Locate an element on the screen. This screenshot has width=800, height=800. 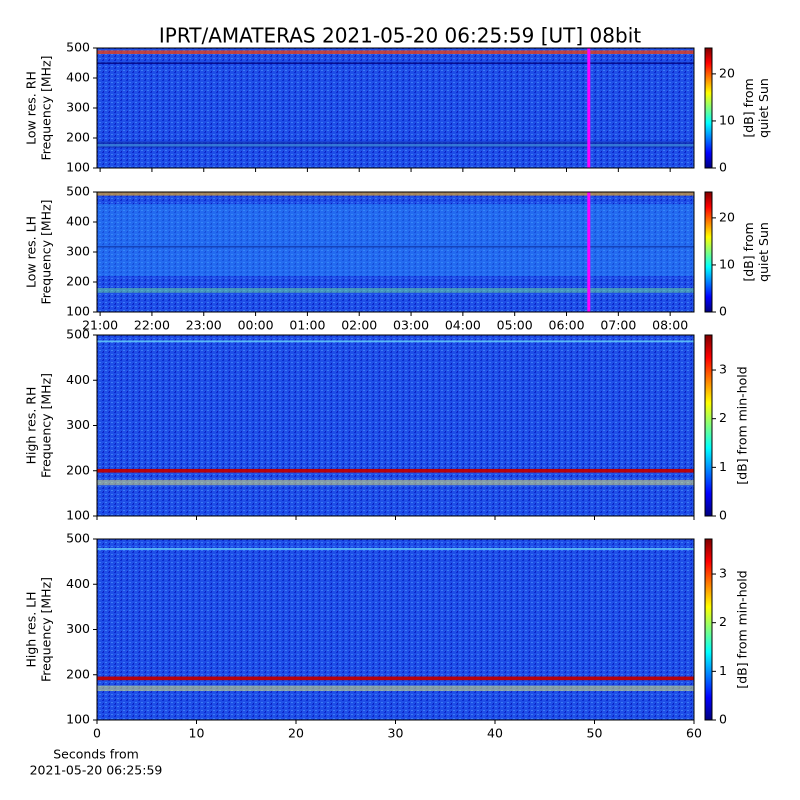
x-axis-label: 2021-05-20 06:25:59 is located at coordinates (96, 770).